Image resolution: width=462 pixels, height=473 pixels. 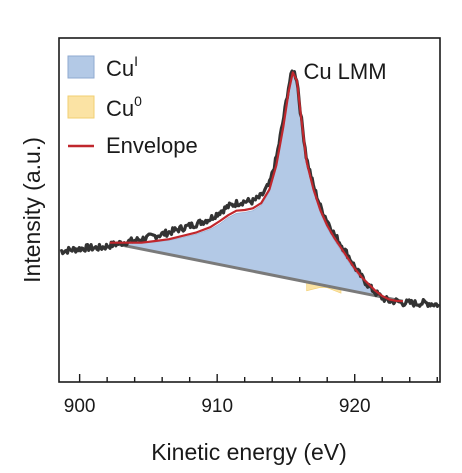 What do you see at coordinates (152, 145) in the screenshot?
I see `legend-label-envelope: Envelope` at bounding box center [152, 145].